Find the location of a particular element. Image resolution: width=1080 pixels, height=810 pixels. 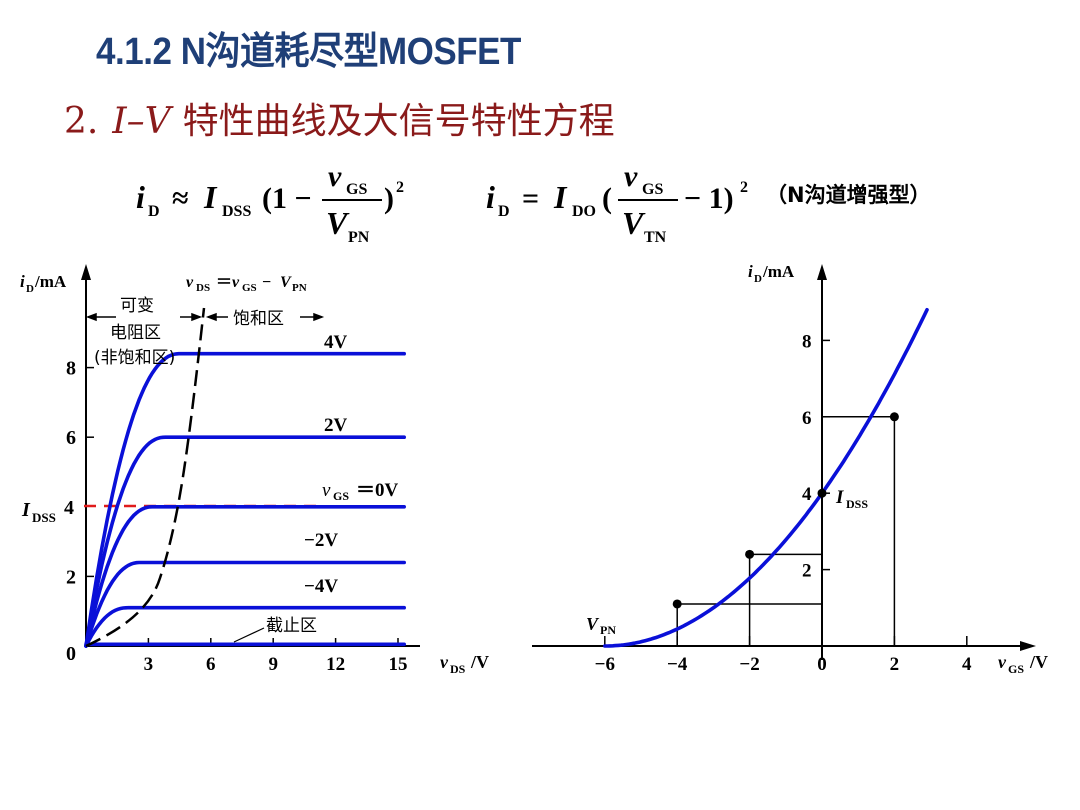

bl-s1: DS is located at coordinates (203, 288).